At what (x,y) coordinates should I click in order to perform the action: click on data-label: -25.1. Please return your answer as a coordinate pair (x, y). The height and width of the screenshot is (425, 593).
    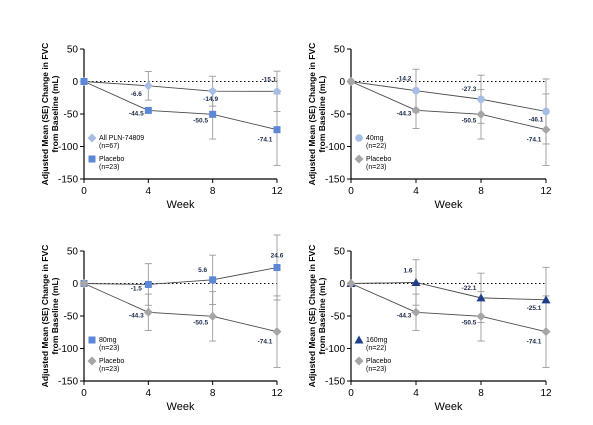
    Looking at the image, I should click on (534, 308).